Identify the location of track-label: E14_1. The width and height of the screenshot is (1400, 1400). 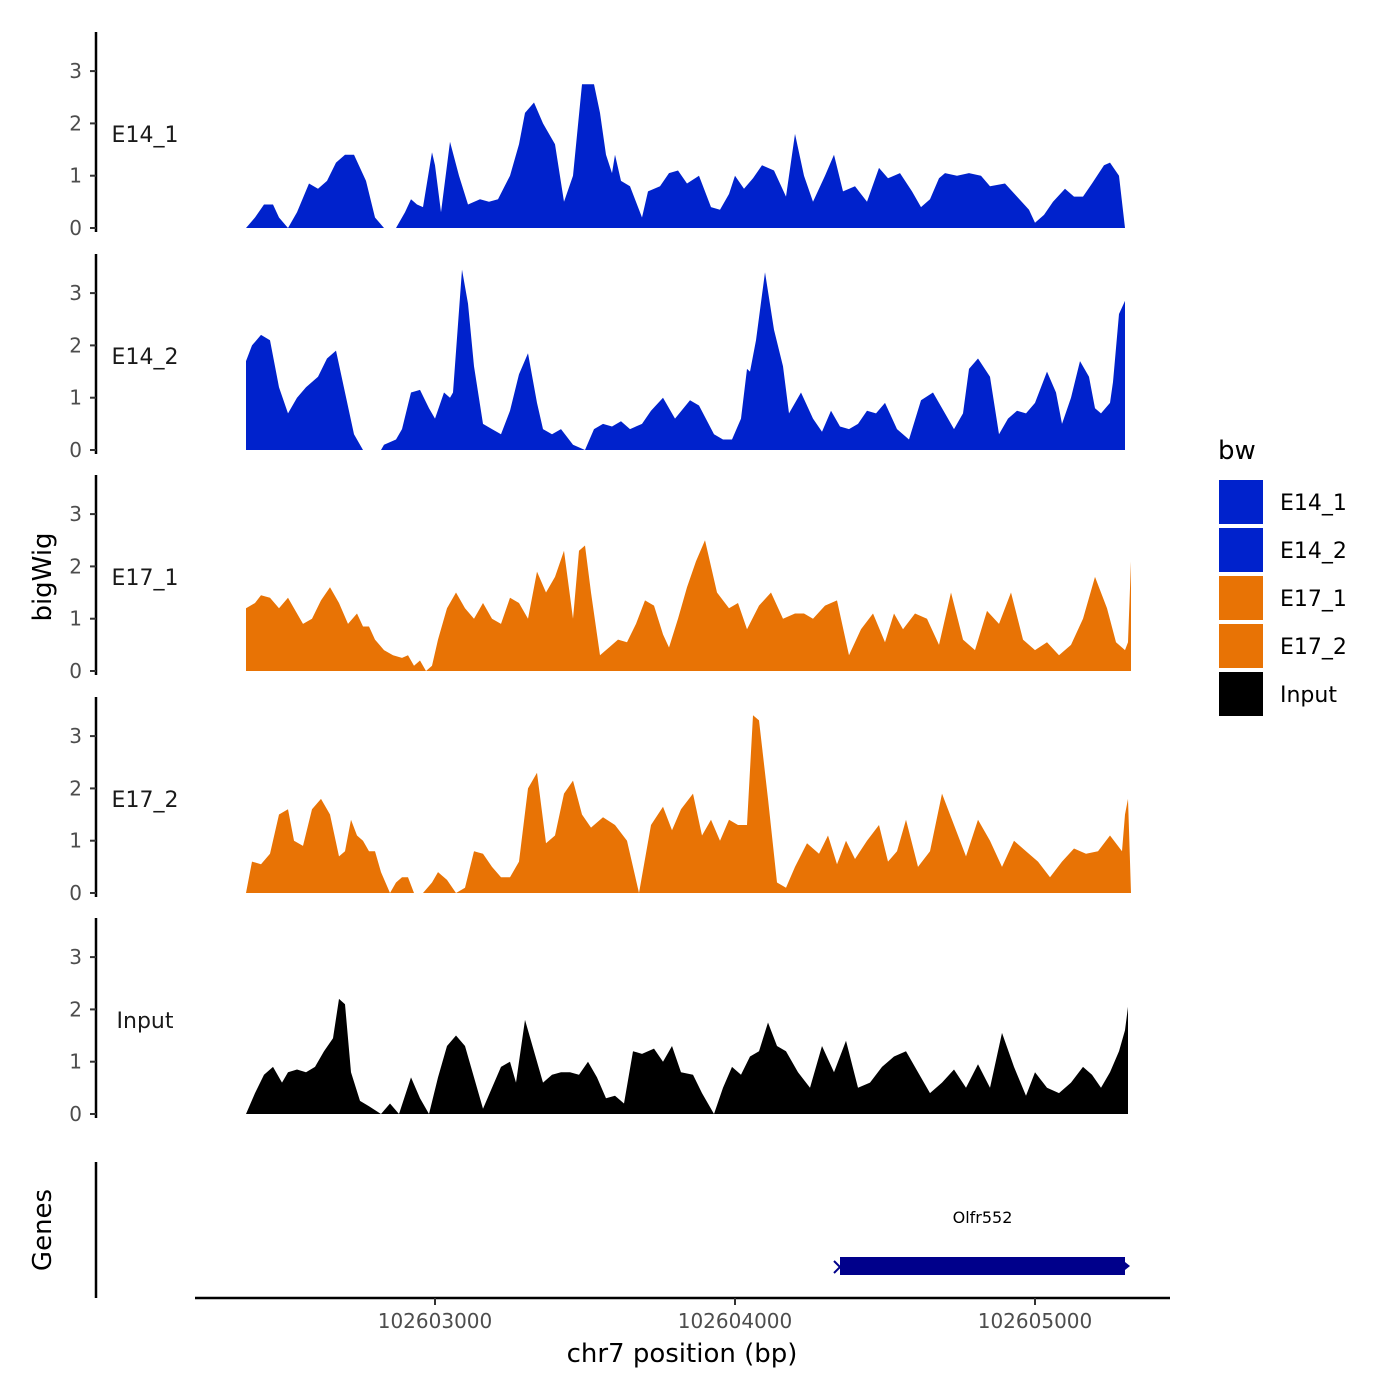
(145, 135).